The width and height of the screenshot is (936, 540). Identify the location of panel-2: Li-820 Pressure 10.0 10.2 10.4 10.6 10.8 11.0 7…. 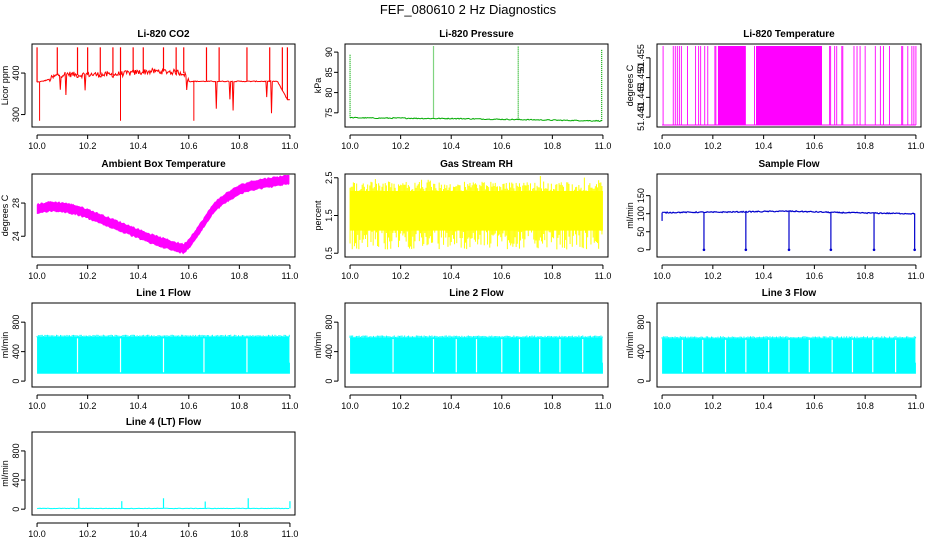
(462, 90).